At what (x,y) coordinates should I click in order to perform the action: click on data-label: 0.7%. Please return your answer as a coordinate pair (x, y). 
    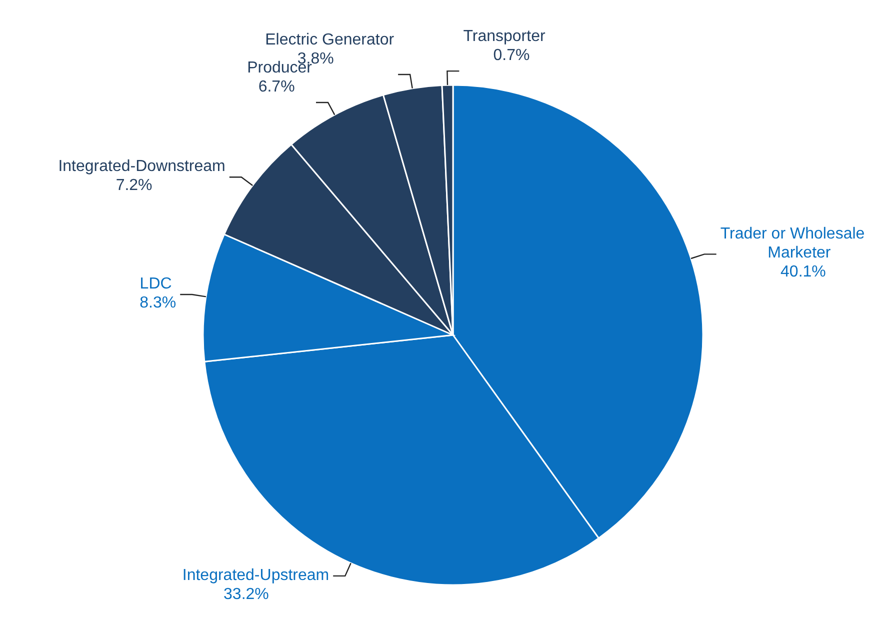
    Looking at the image, I should click on (511, 55).